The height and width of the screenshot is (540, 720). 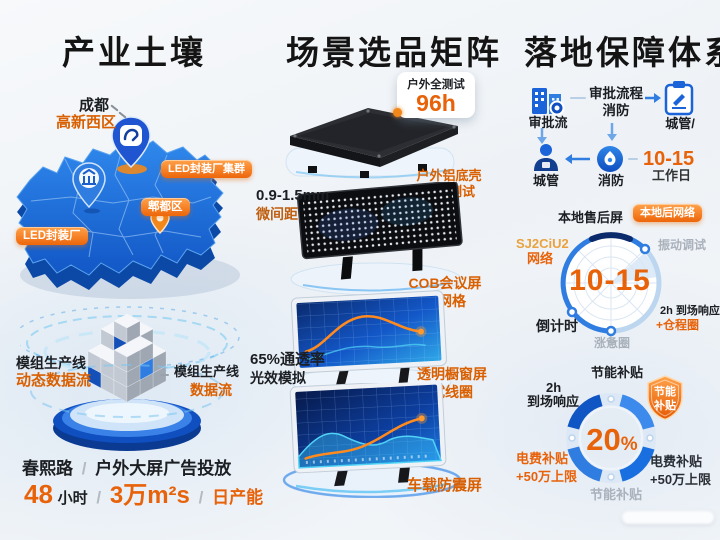 What do you see at coordinates (678, 325) in the screenshot?
I see `response-extra-label: +仓程圈` at bounding box center [678, 325].